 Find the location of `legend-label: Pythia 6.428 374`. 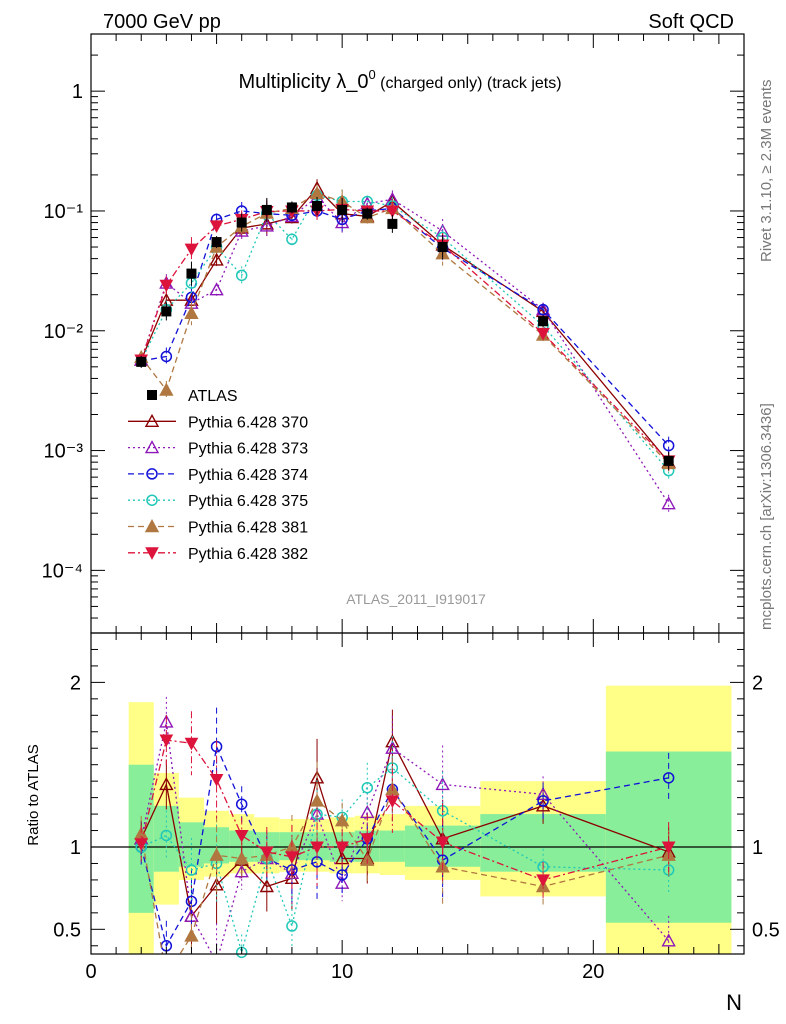

legend-label: Pythia 6.428 374 is located at coordinates (248, 475).